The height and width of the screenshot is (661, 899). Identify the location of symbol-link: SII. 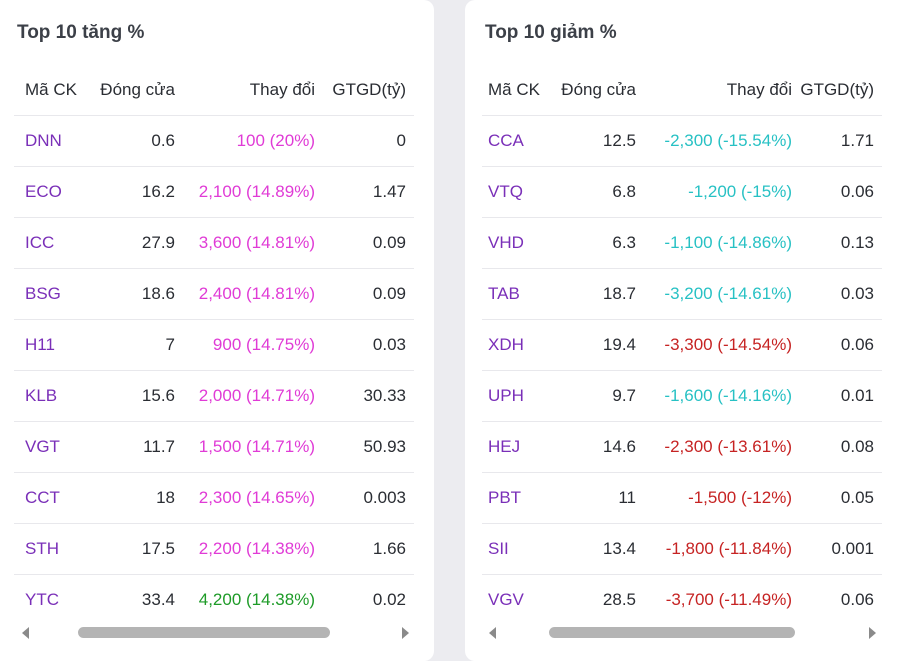
(498, 548).